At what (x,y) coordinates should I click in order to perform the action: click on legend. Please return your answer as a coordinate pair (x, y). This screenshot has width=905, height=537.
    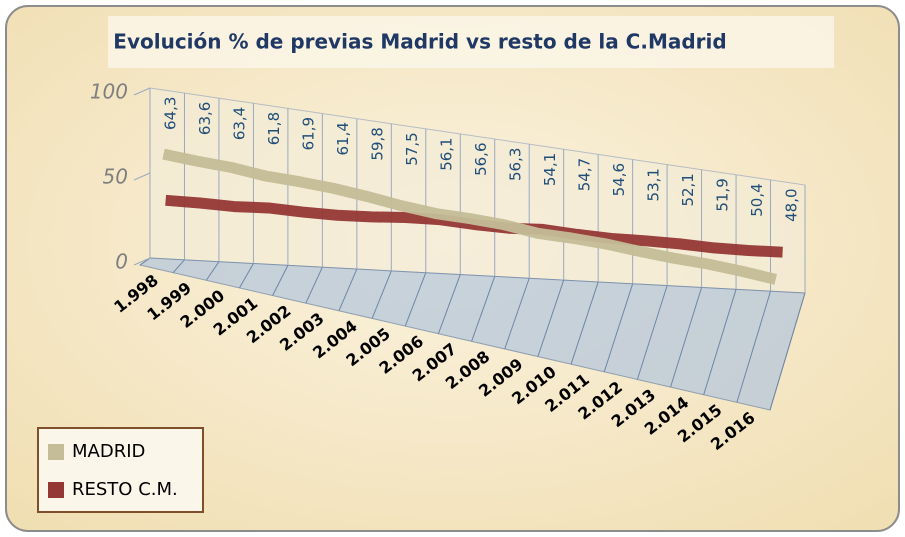
    Looking at the image, I should click on (120, 470).